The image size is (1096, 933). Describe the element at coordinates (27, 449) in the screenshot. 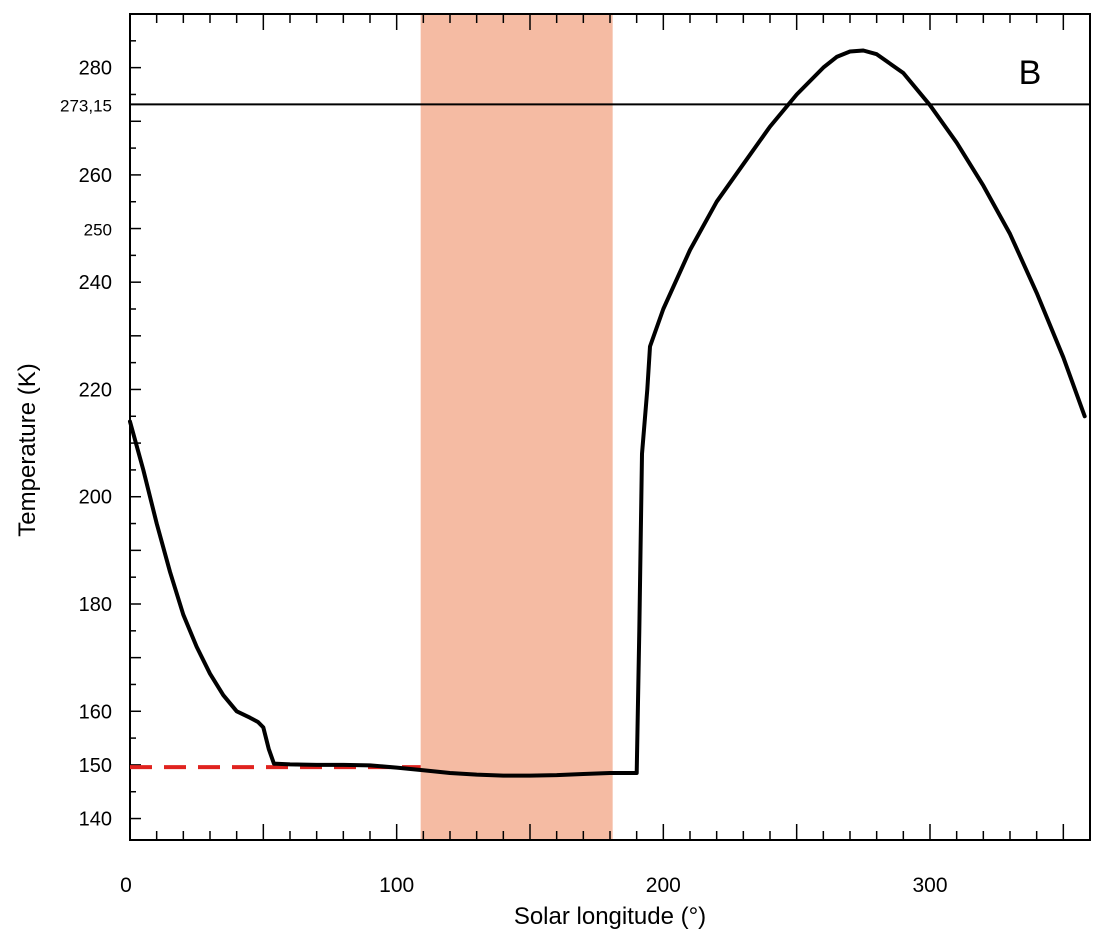

I see `y-axis-label: Temperature (K)` at that location.